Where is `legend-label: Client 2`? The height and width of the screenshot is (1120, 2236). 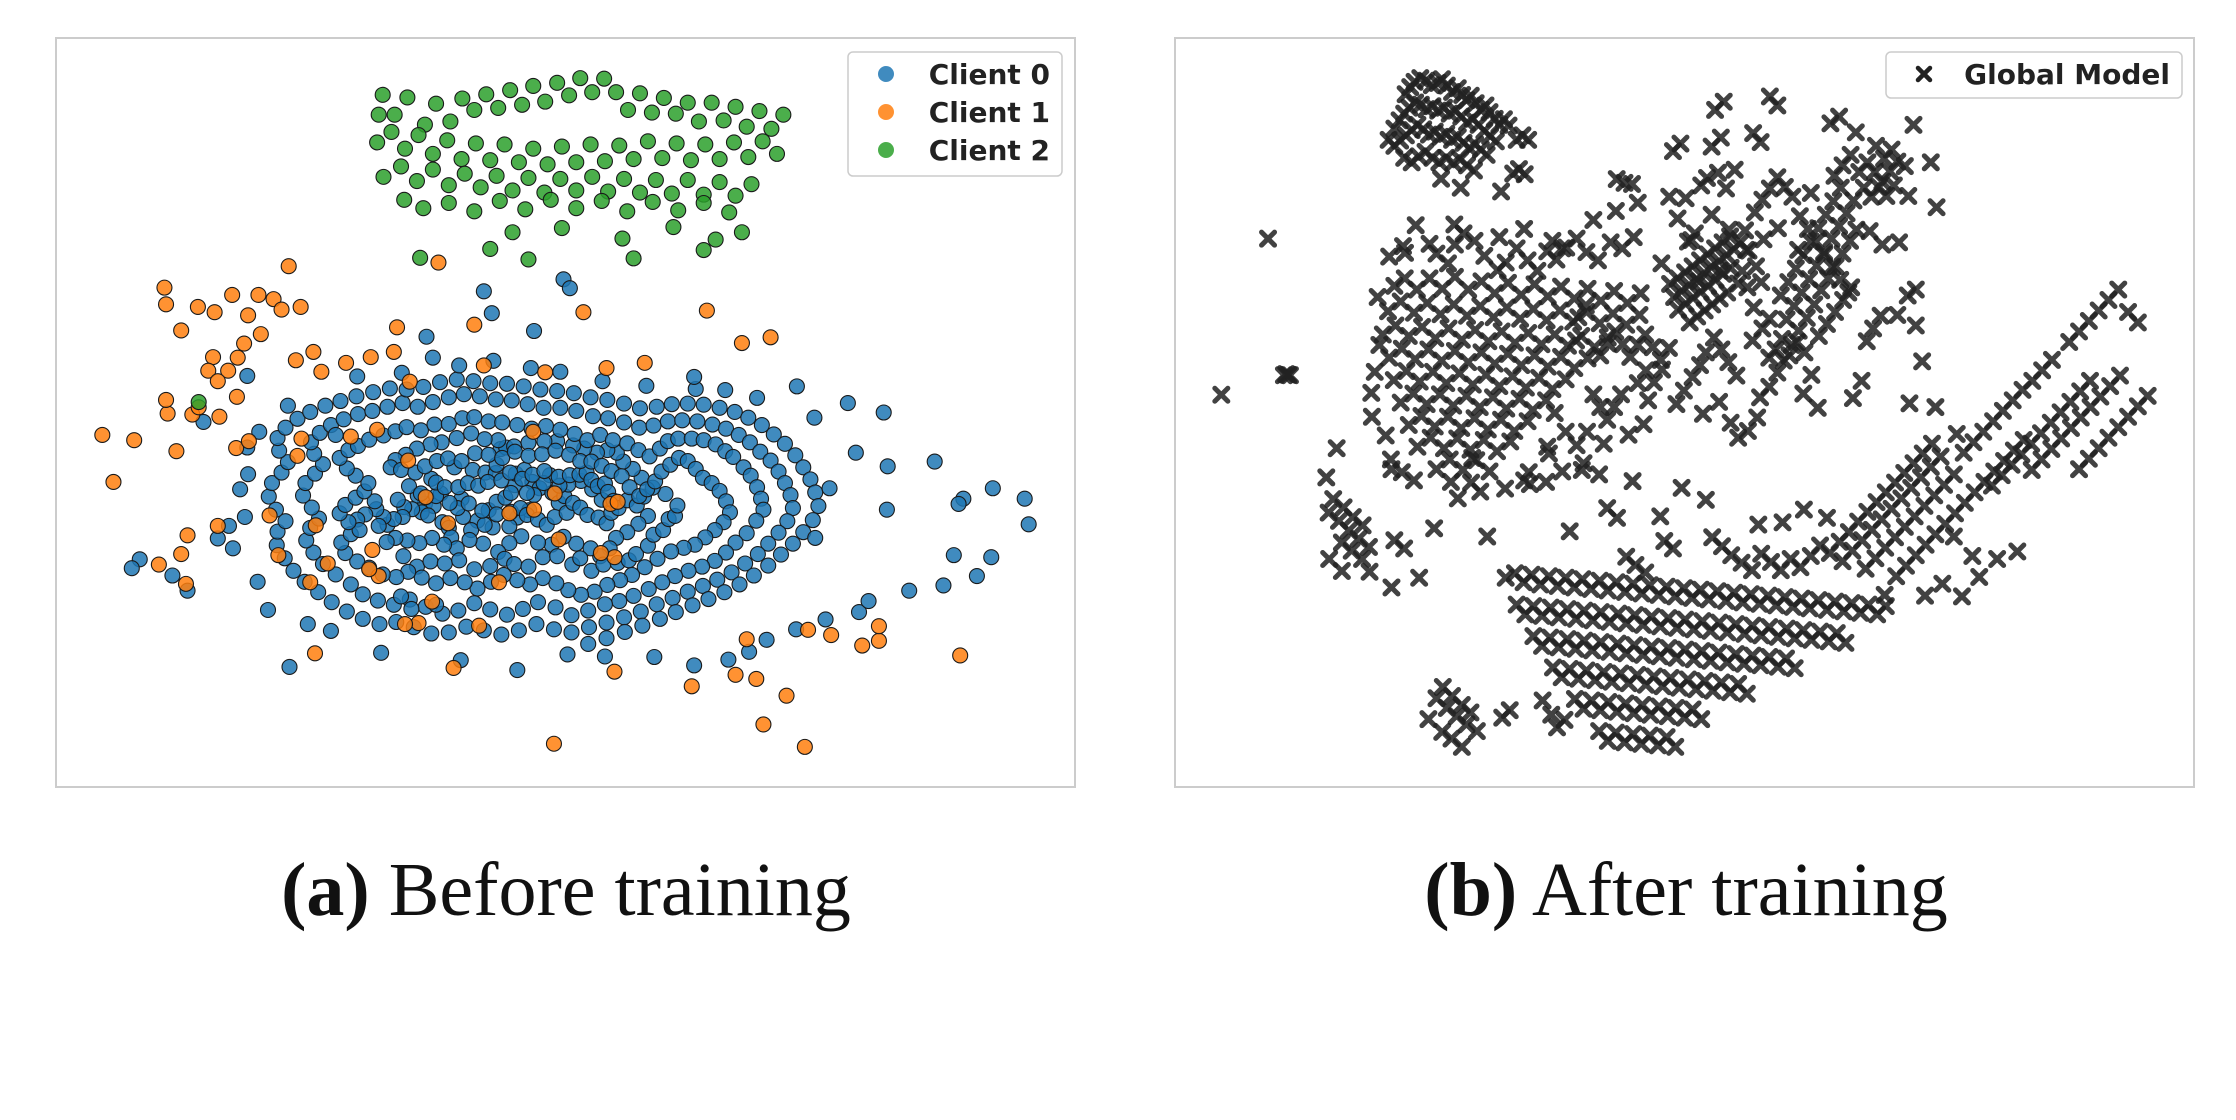
legend-label: Client 2 is located at coordinates (989, 150).